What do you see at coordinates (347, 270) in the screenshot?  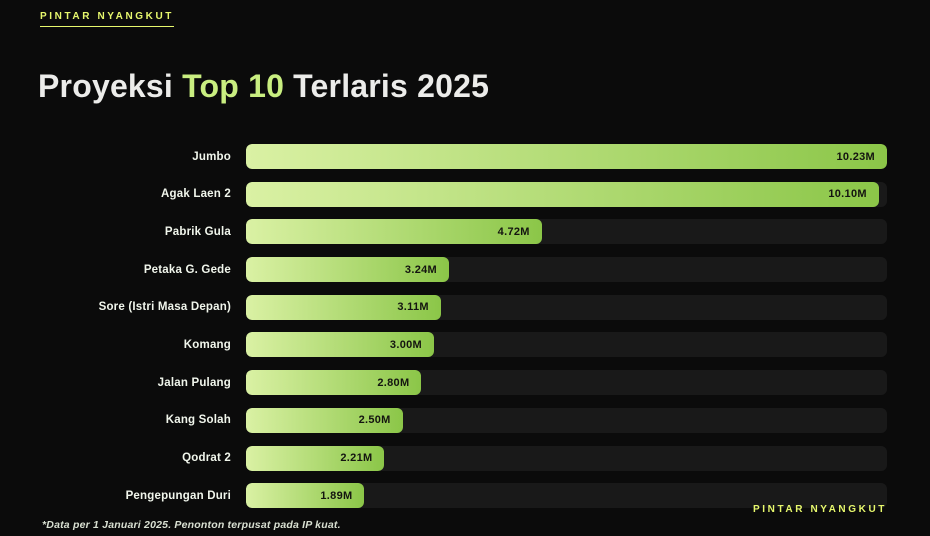 I see `bar: 3.24M` at bounding box center [347, 270].